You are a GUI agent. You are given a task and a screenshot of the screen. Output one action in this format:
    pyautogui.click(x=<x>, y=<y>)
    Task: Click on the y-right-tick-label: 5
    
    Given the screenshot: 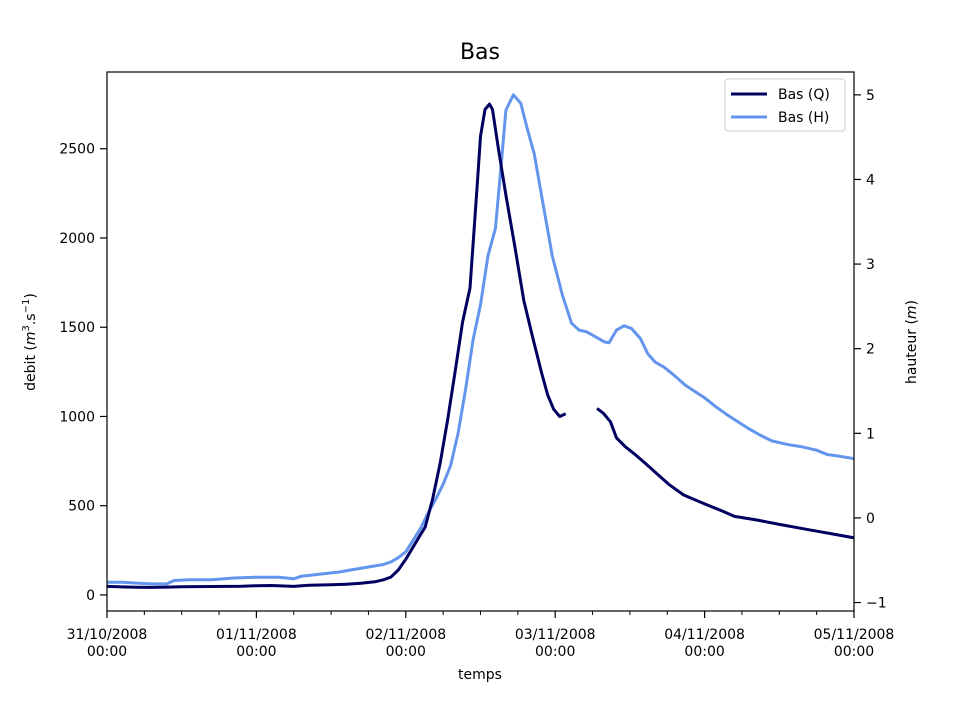 What is the action you would take?
    pyautogui.click(x=870, y=96)
    